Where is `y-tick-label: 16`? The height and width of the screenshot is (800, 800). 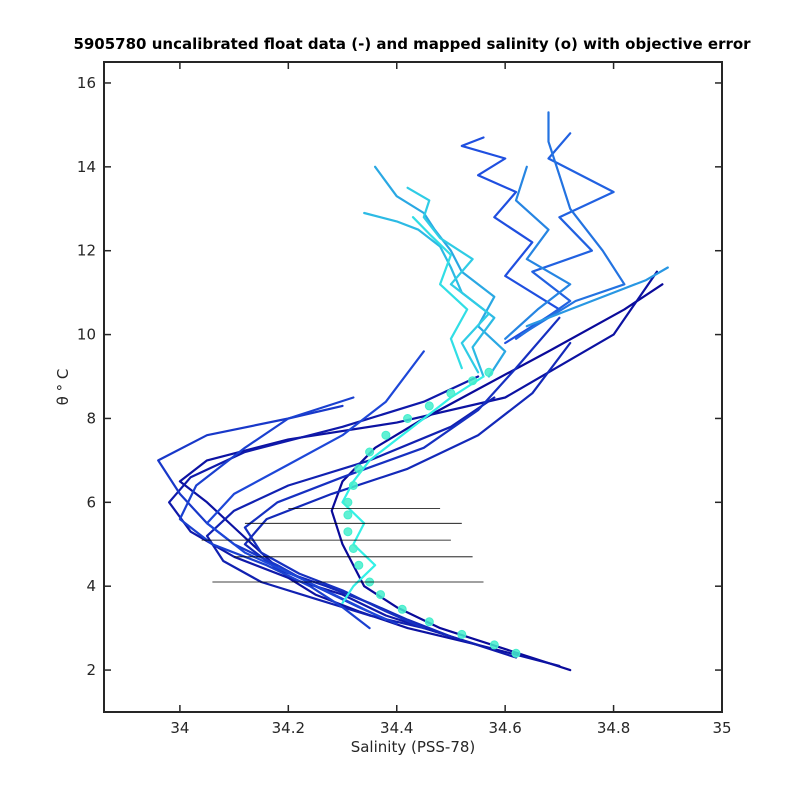 y-tick-label: 16 is located at coordinates (86, 83).